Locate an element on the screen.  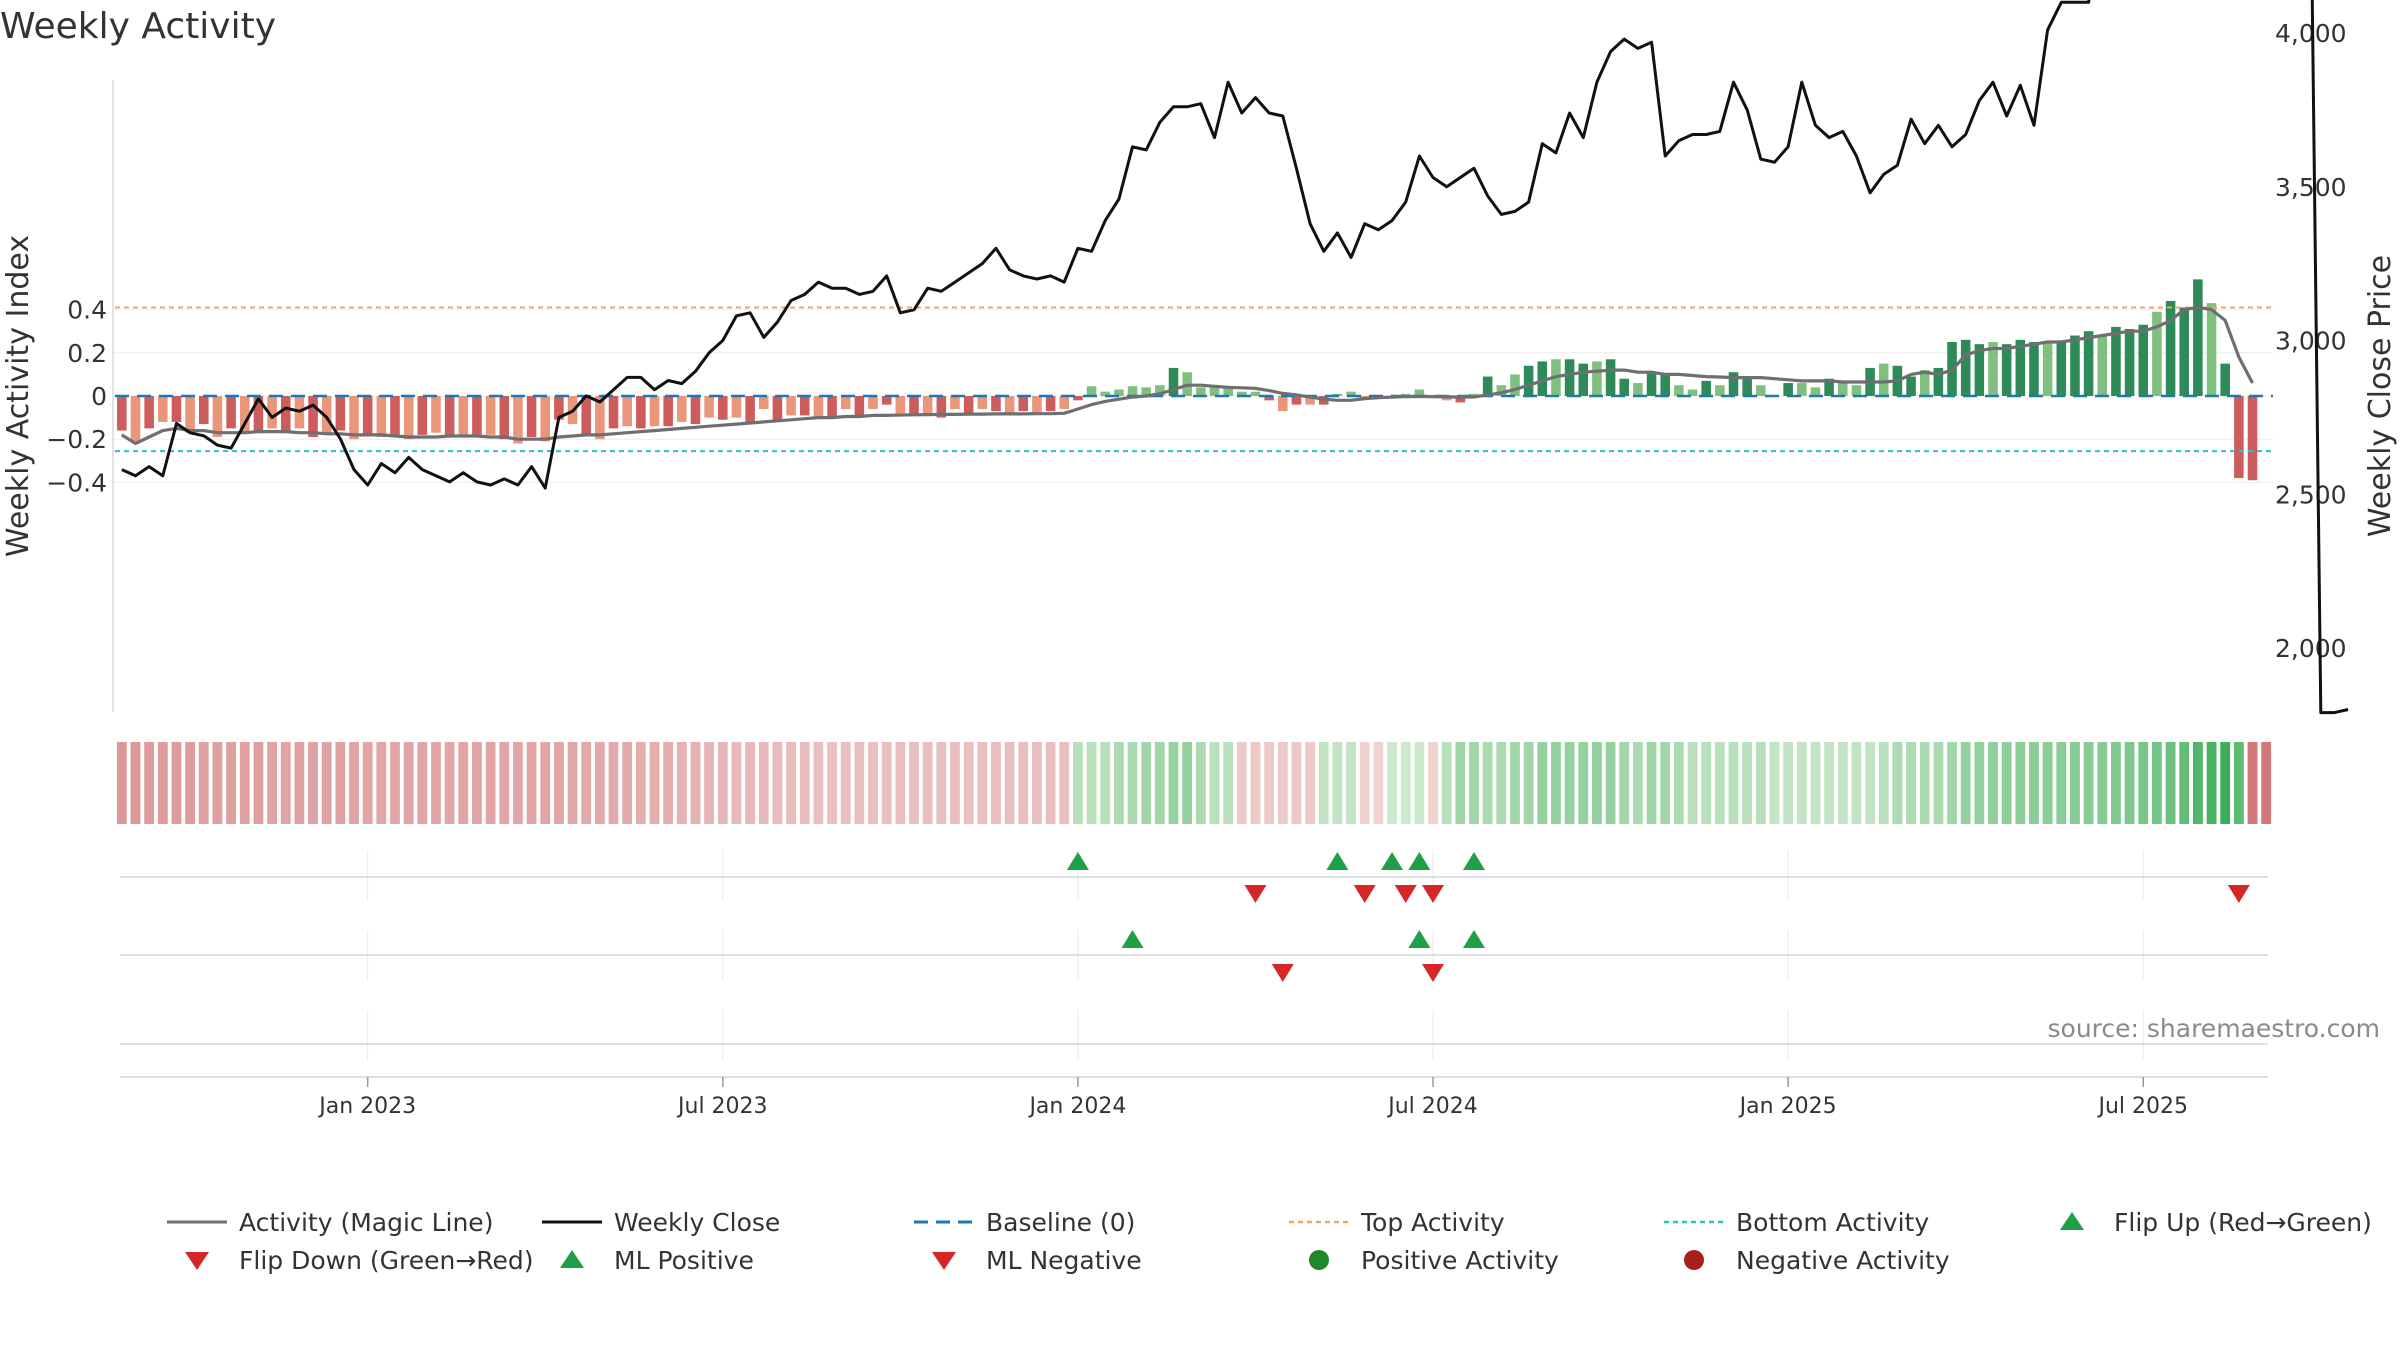
source-note: source: sharemaestro.com is located at coordinates (2214, 1028).